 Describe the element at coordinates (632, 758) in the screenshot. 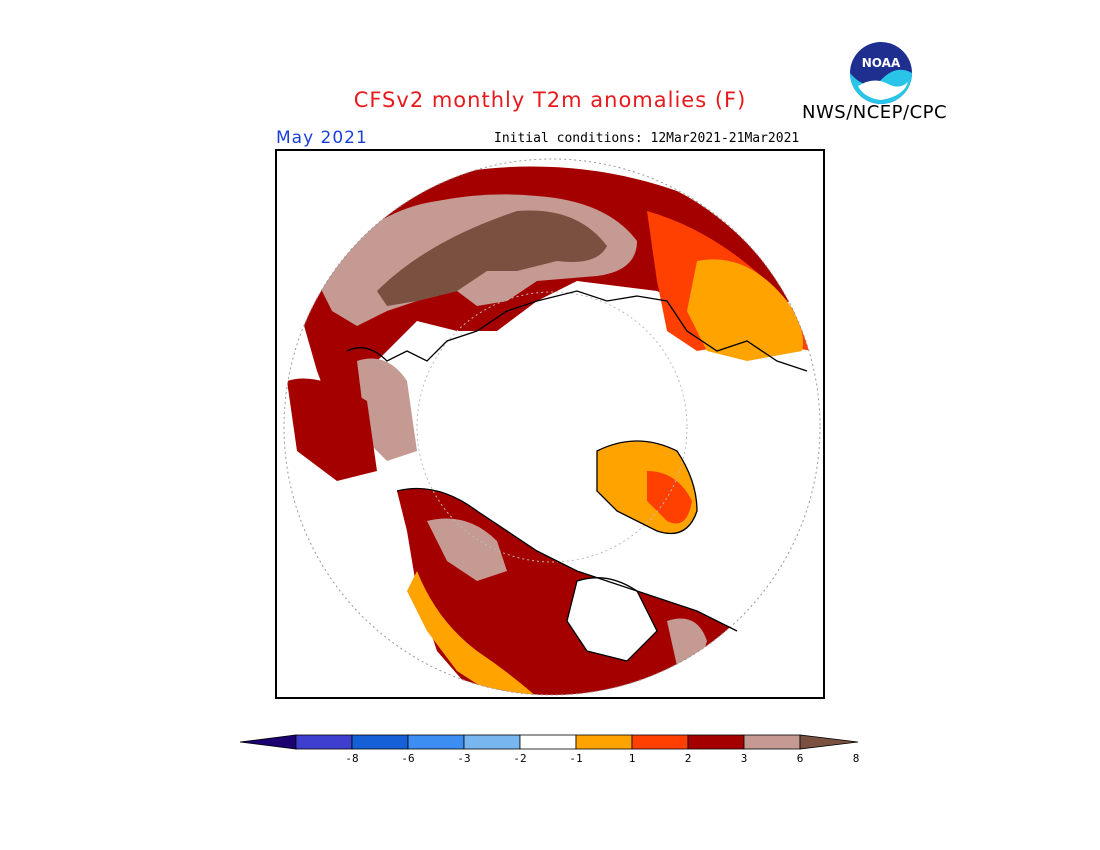

I see `legend-tick-label: 1` at that location.